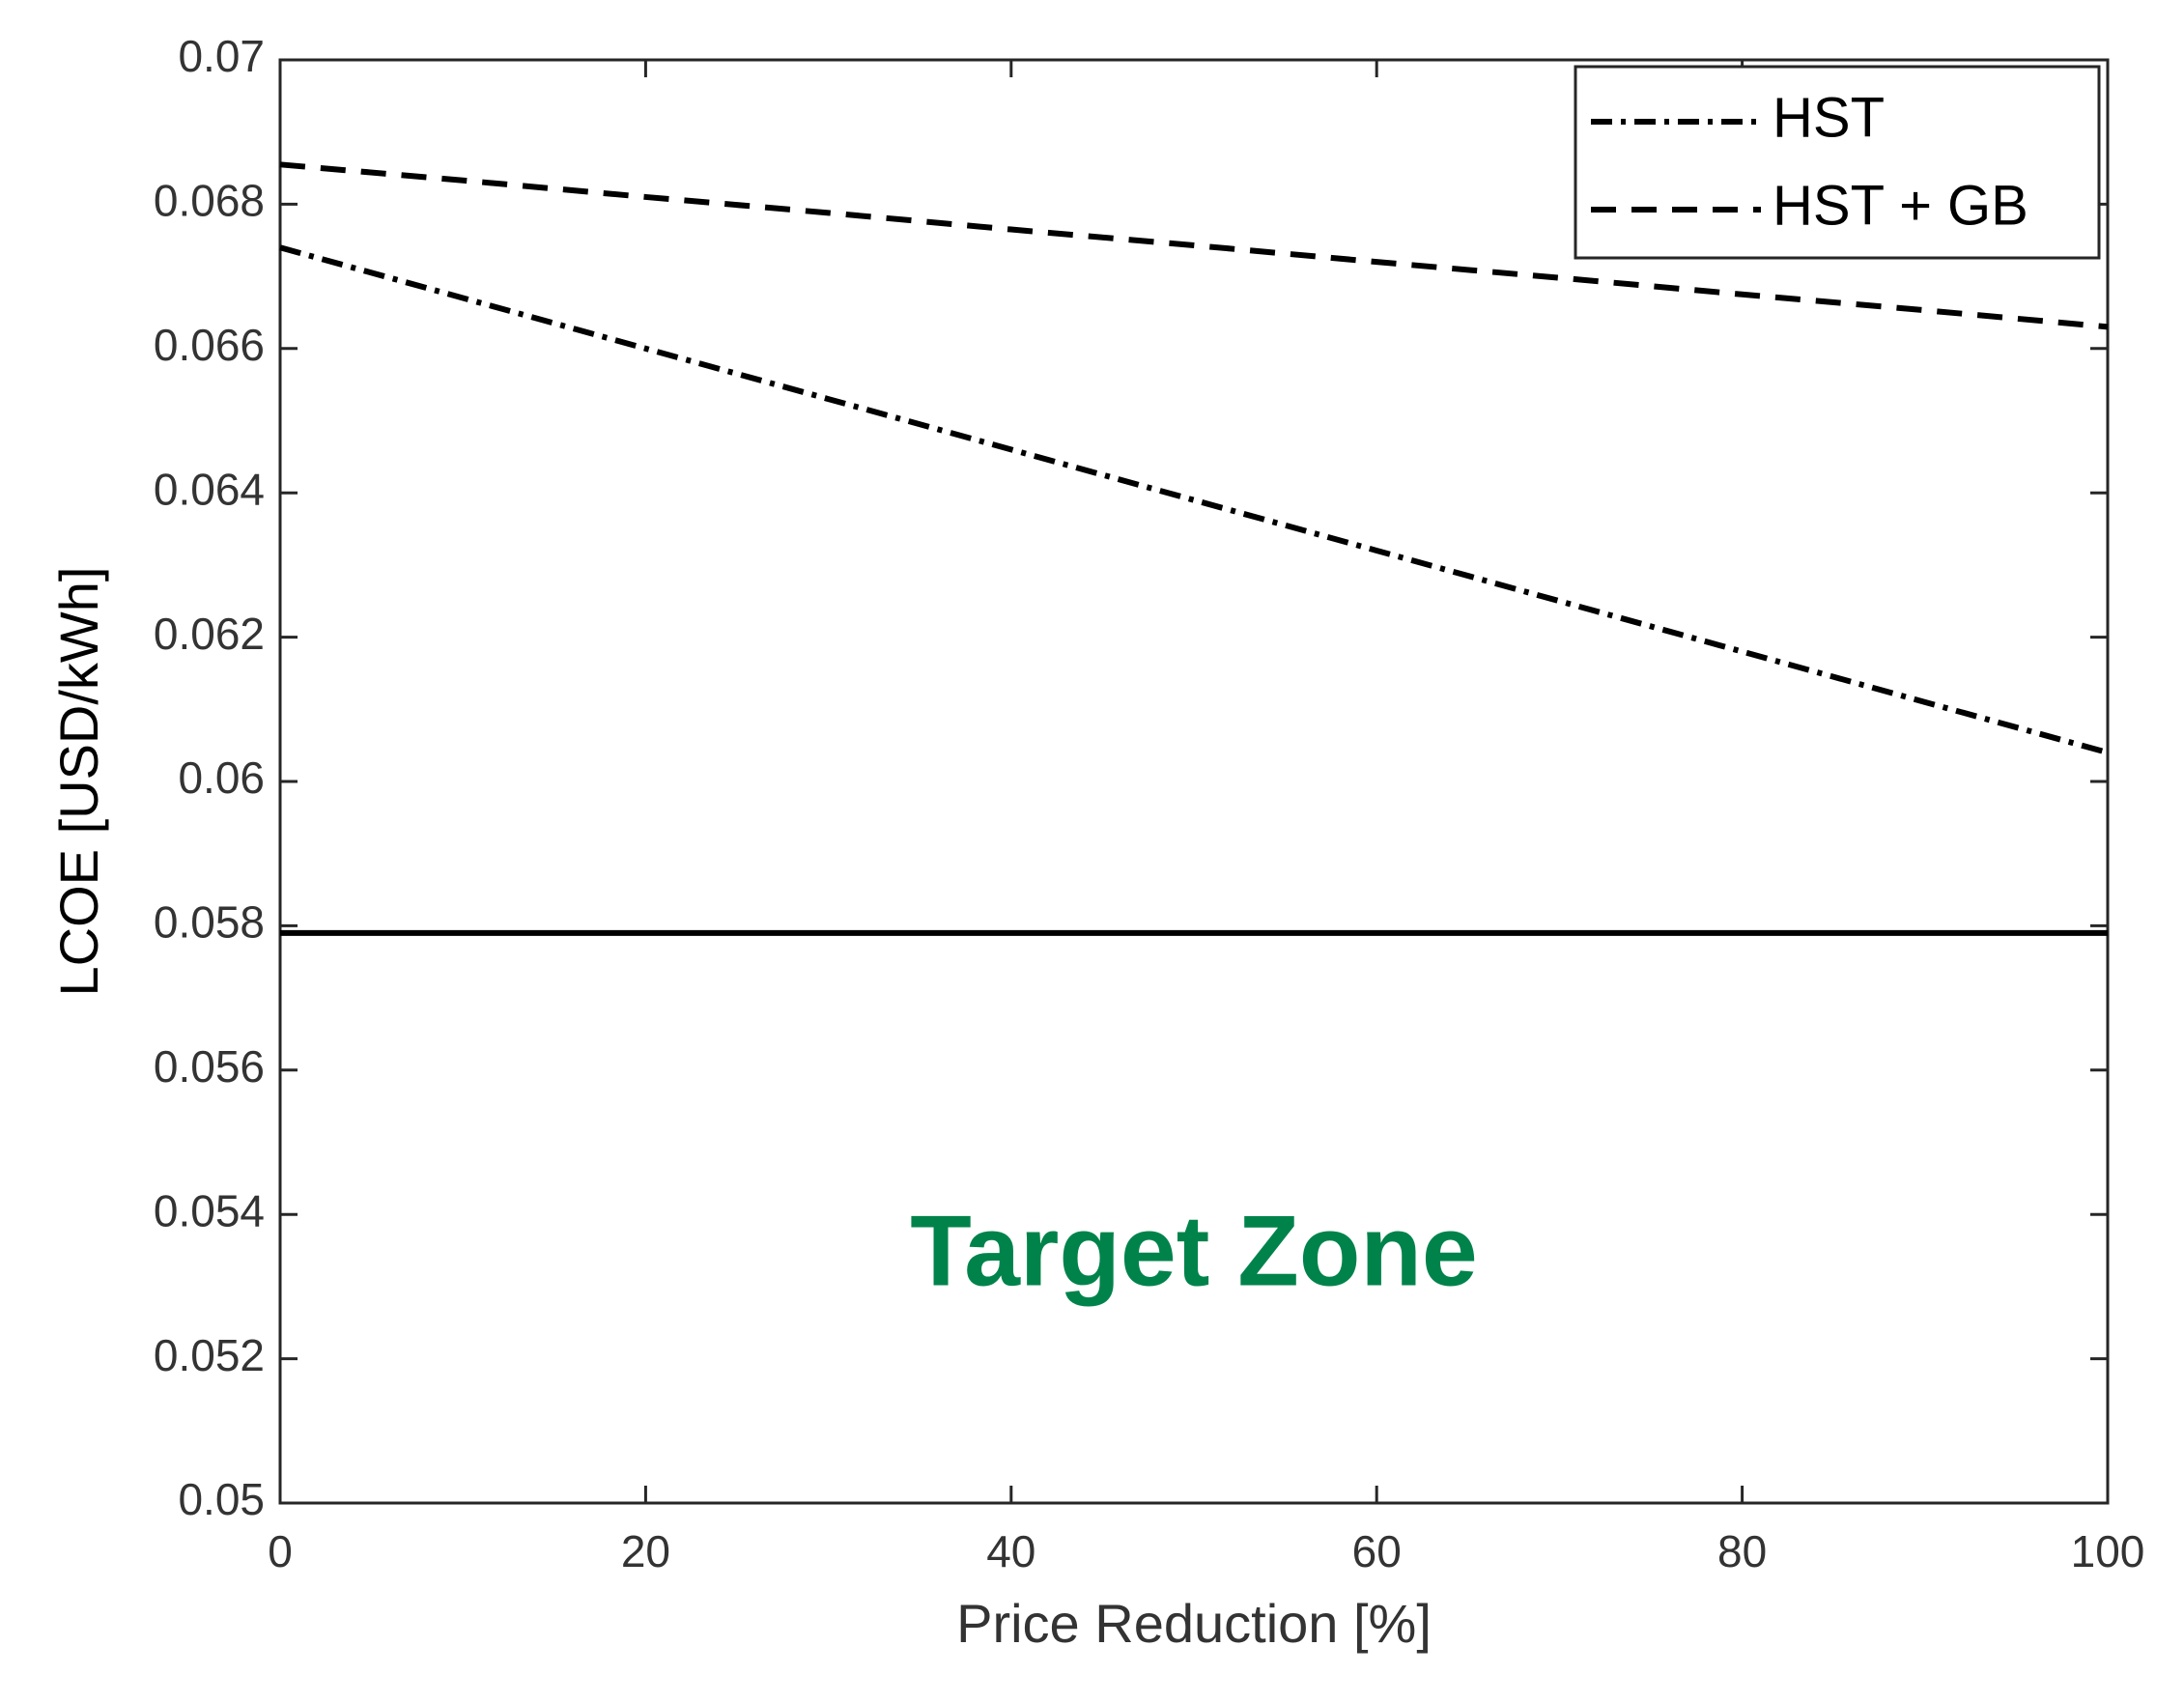  I want to click on y-tick-label: 0.066, so click(210, 345).